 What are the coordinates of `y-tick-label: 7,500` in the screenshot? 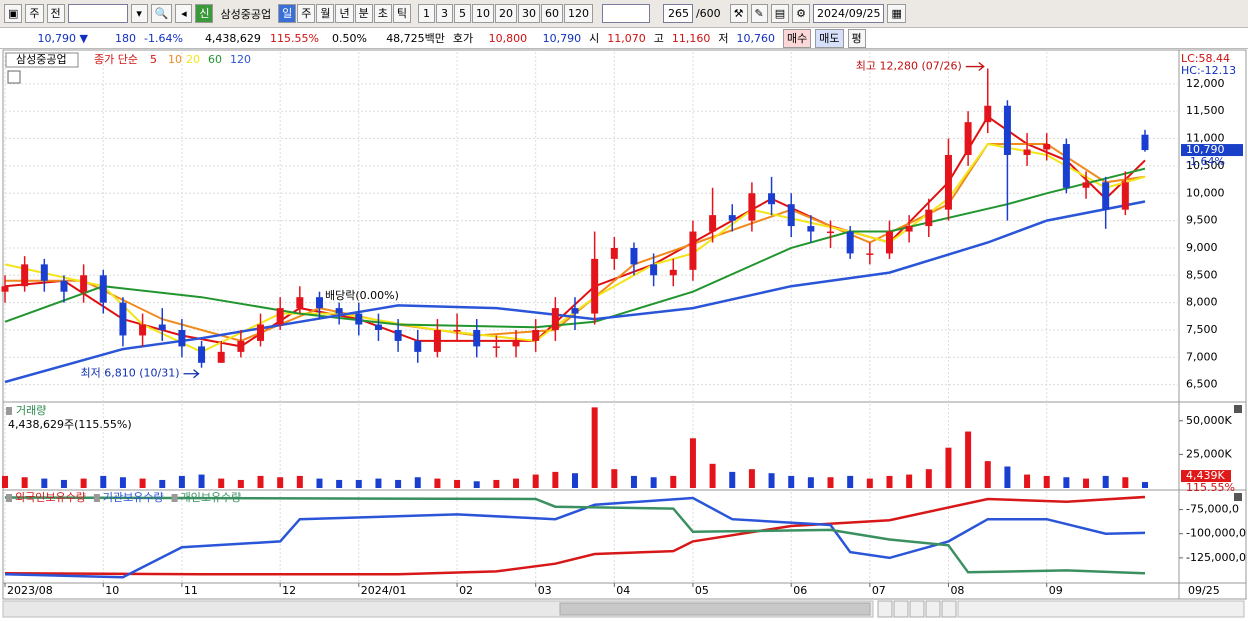 It's located at (1202, 329).